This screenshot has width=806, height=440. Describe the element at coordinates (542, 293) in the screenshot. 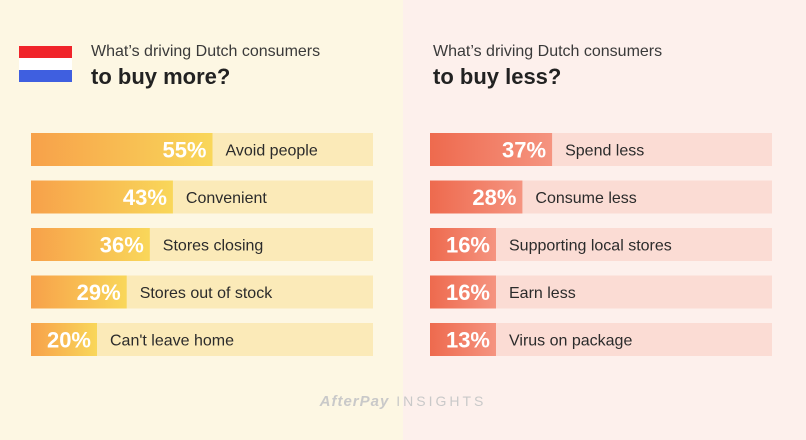

I see `bar-category-label-less-3: Earn less` at that location.